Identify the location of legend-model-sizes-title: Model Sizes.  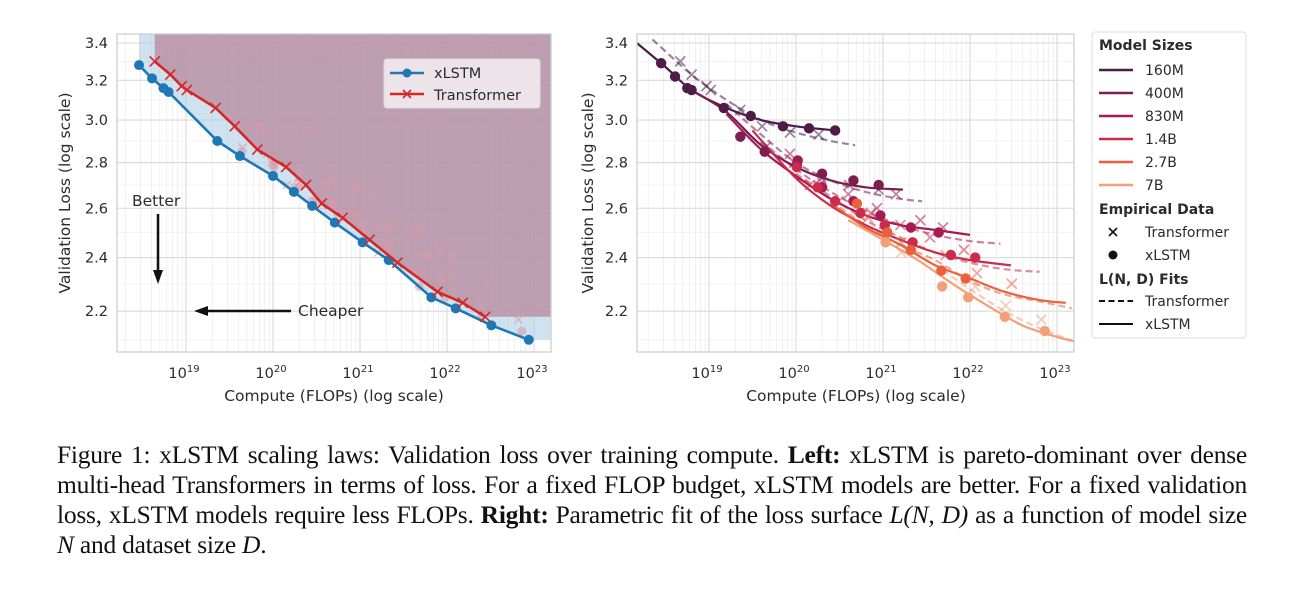
(1146, 46).